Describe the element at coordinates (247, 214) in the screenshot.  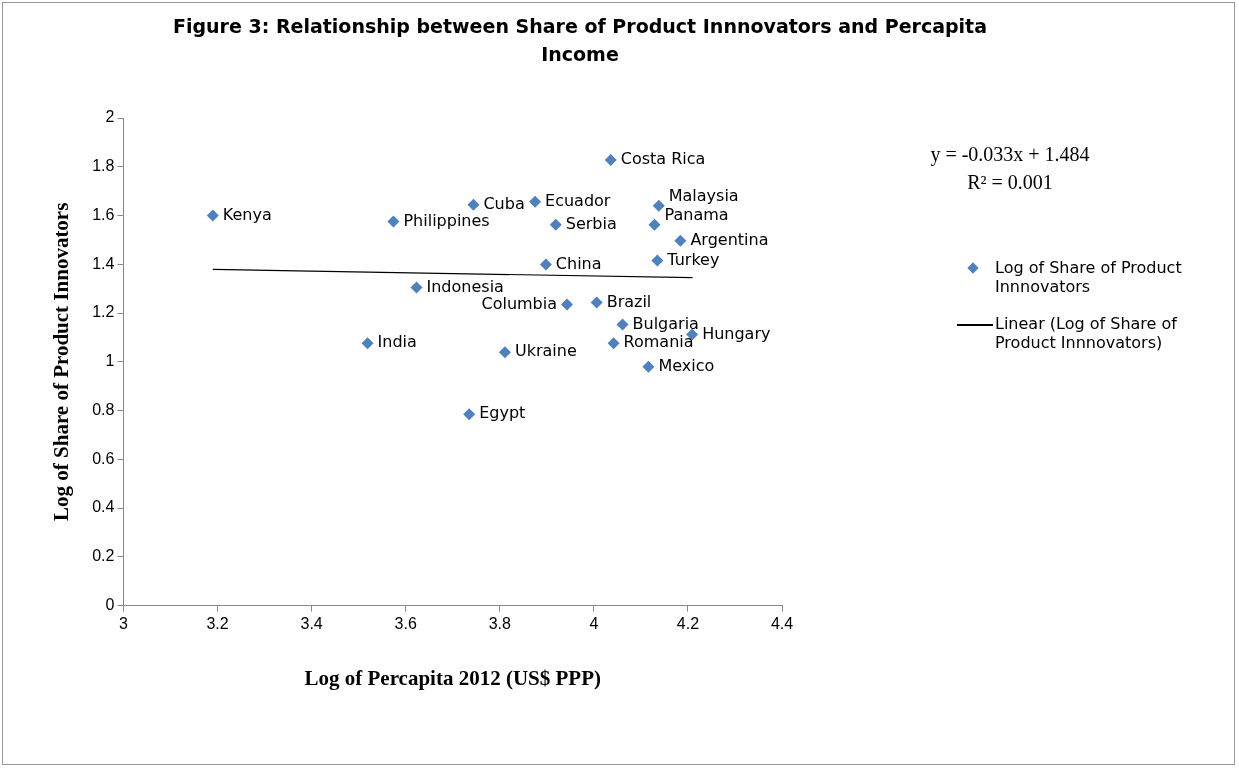
I see `annotation: Kenya` at that location.